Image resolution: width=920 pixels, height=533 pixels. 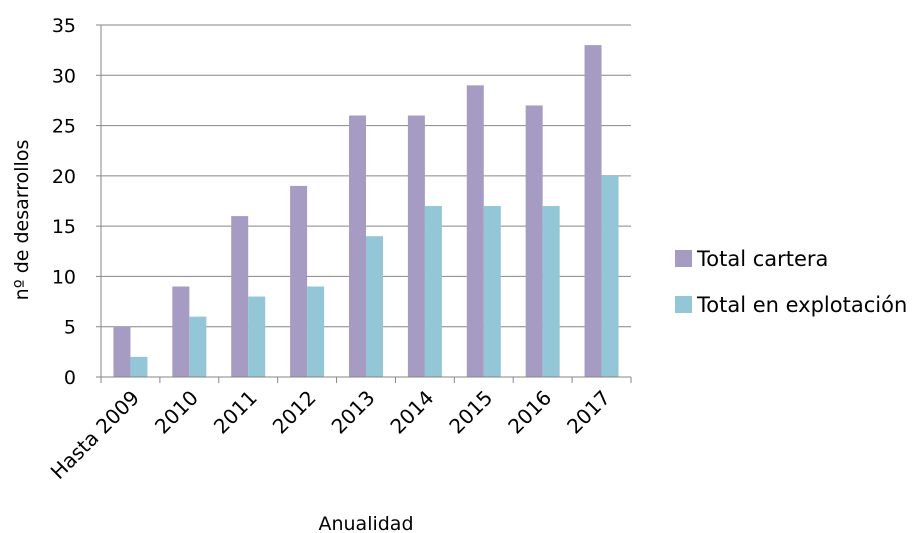 I want to click on x-tick-label: 2011, so click(x=235, y=412).